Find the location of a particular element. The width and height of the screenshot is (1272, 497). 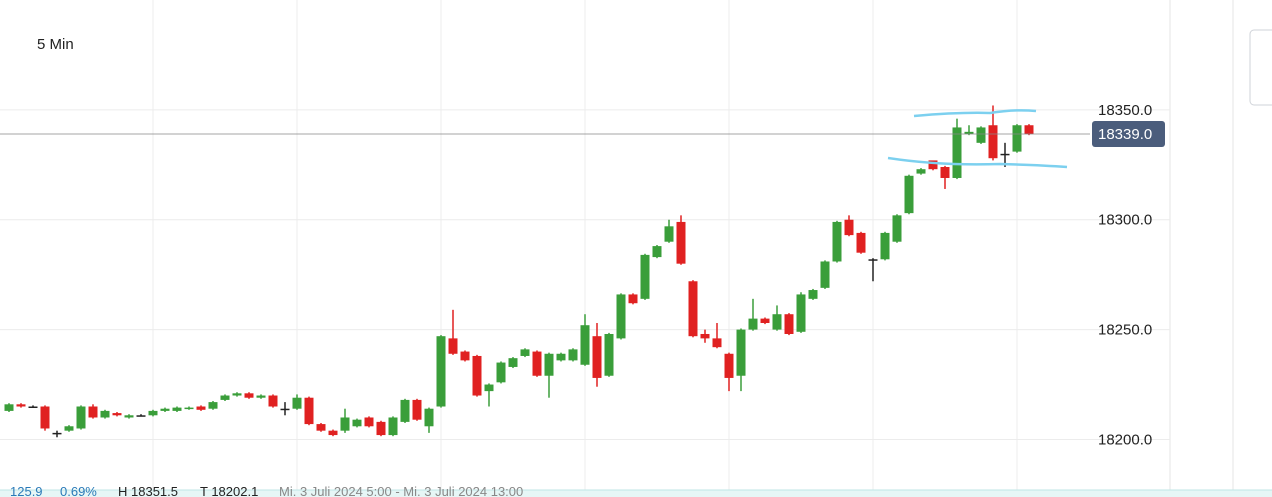

y-tick-label: 18250.0 is located at coordinates (1125, 330).